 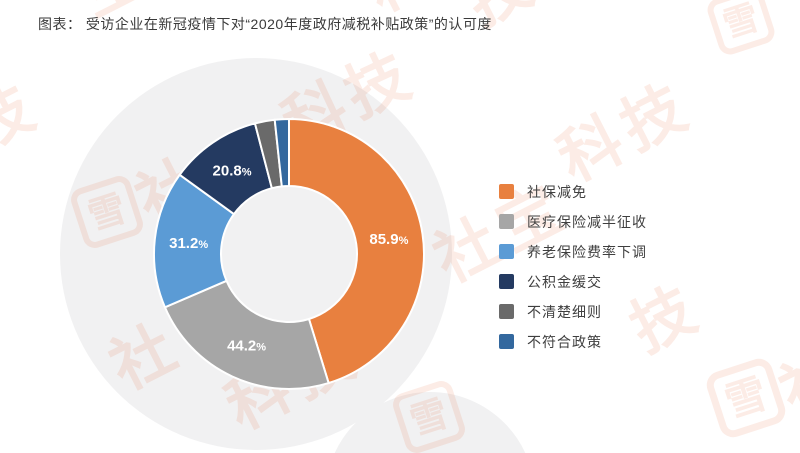 What do you see at coordinates (506, 251) in the screenshot?
I see `legend-swatch-lightblue` at bounding box center [506, 251].